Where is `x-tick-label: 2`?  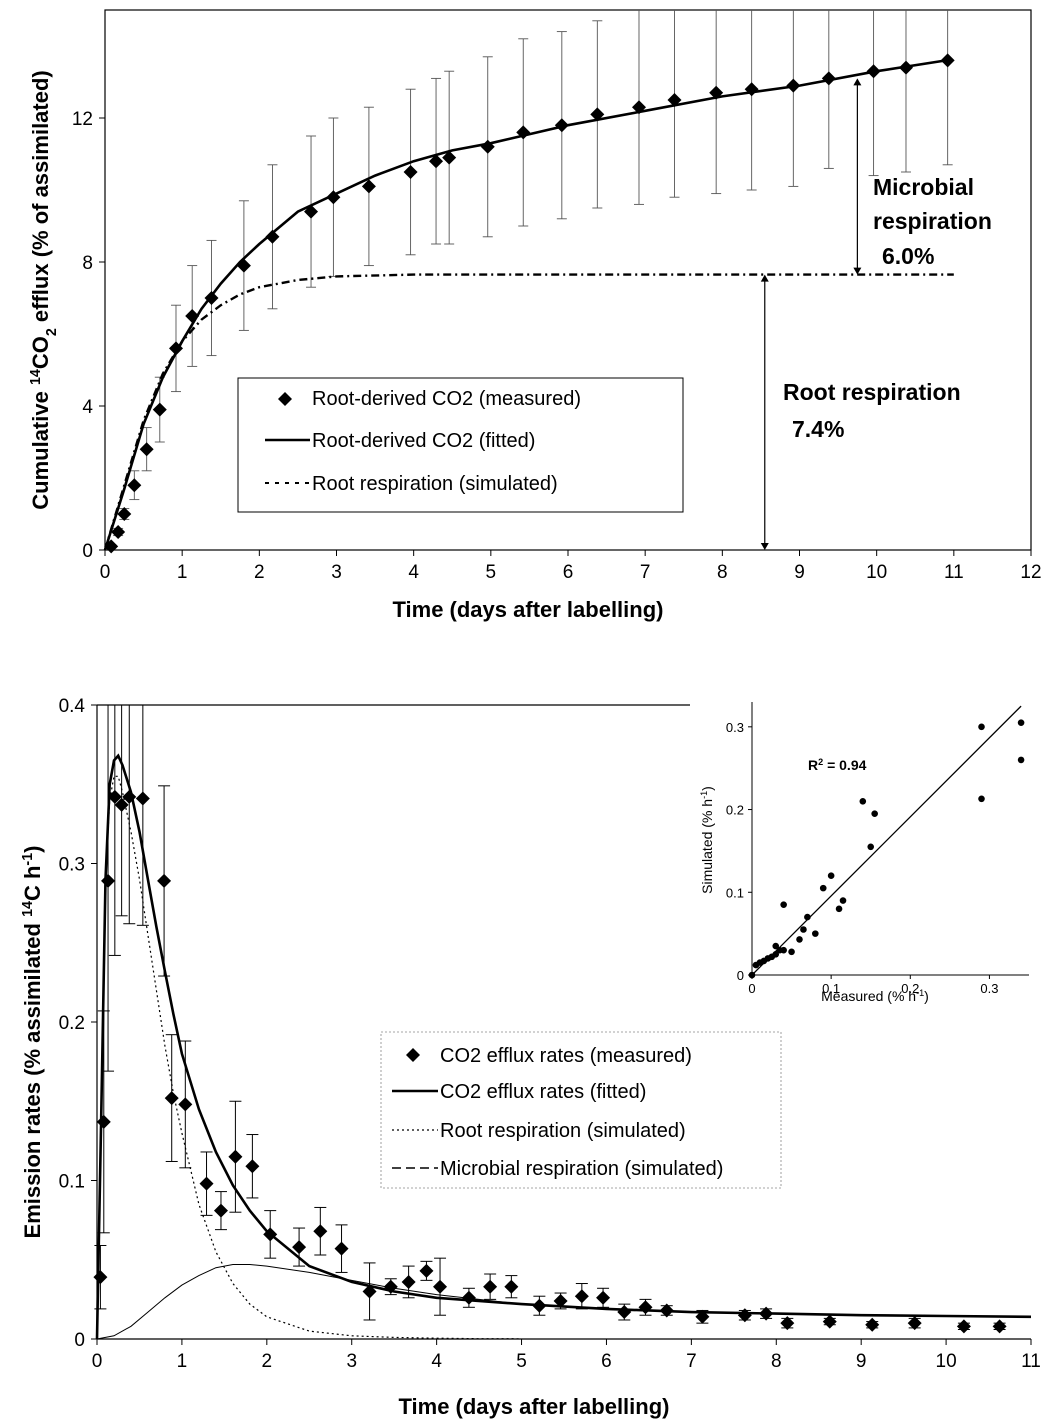 x-tick-label: 2 is located at coordinates (259, 572).